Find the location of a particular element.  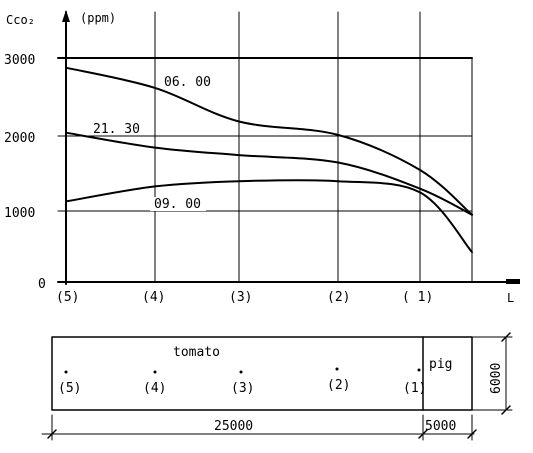

point-label: (3) is located at coordinates (242, 388).